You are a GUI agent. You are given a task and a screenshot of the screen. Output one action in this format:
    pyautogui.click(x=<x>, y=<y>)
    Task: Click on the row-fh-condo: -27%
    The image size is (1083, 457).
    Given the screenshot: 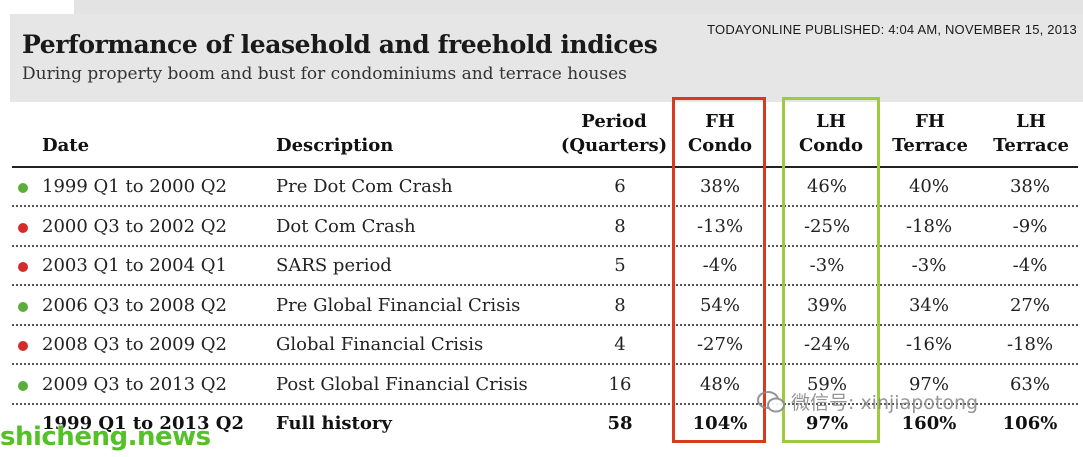 What is the action you would take?
    pyautogui.click(x=720, y=344)
    